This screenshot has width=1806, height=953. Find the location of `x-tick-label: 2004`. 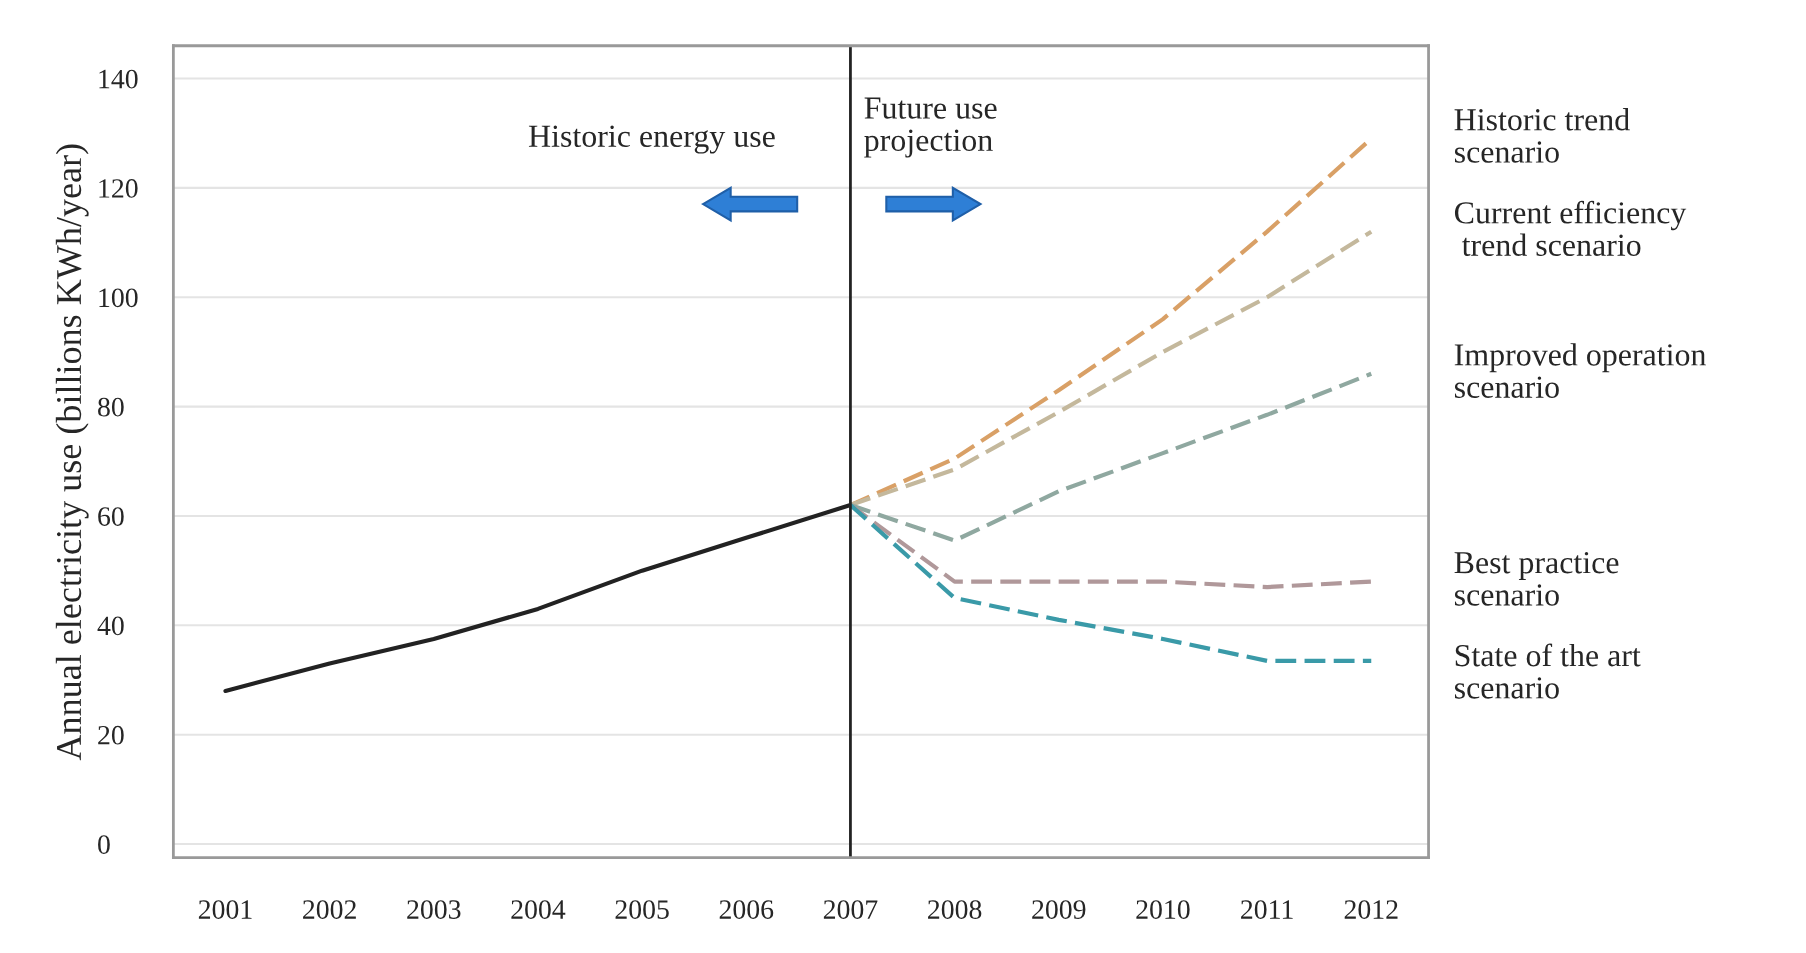

x-tick-label: 2004 is located at coordinates (538, 909).